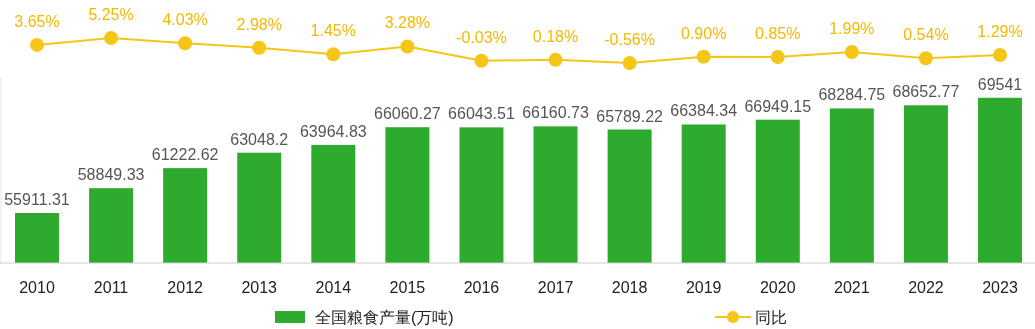 This screenshot has height=329, width=1035. I want to click on data-label: -0.03%, so click(481, 37).